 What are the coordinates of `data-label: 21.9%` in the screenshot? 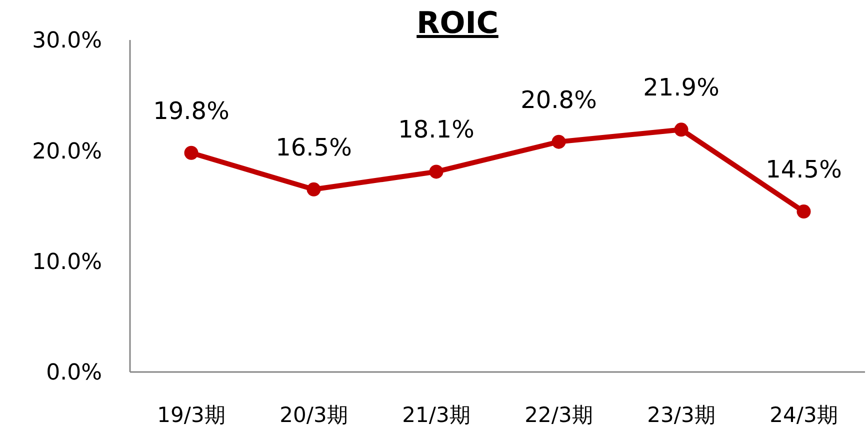 It's located at (681, 88).